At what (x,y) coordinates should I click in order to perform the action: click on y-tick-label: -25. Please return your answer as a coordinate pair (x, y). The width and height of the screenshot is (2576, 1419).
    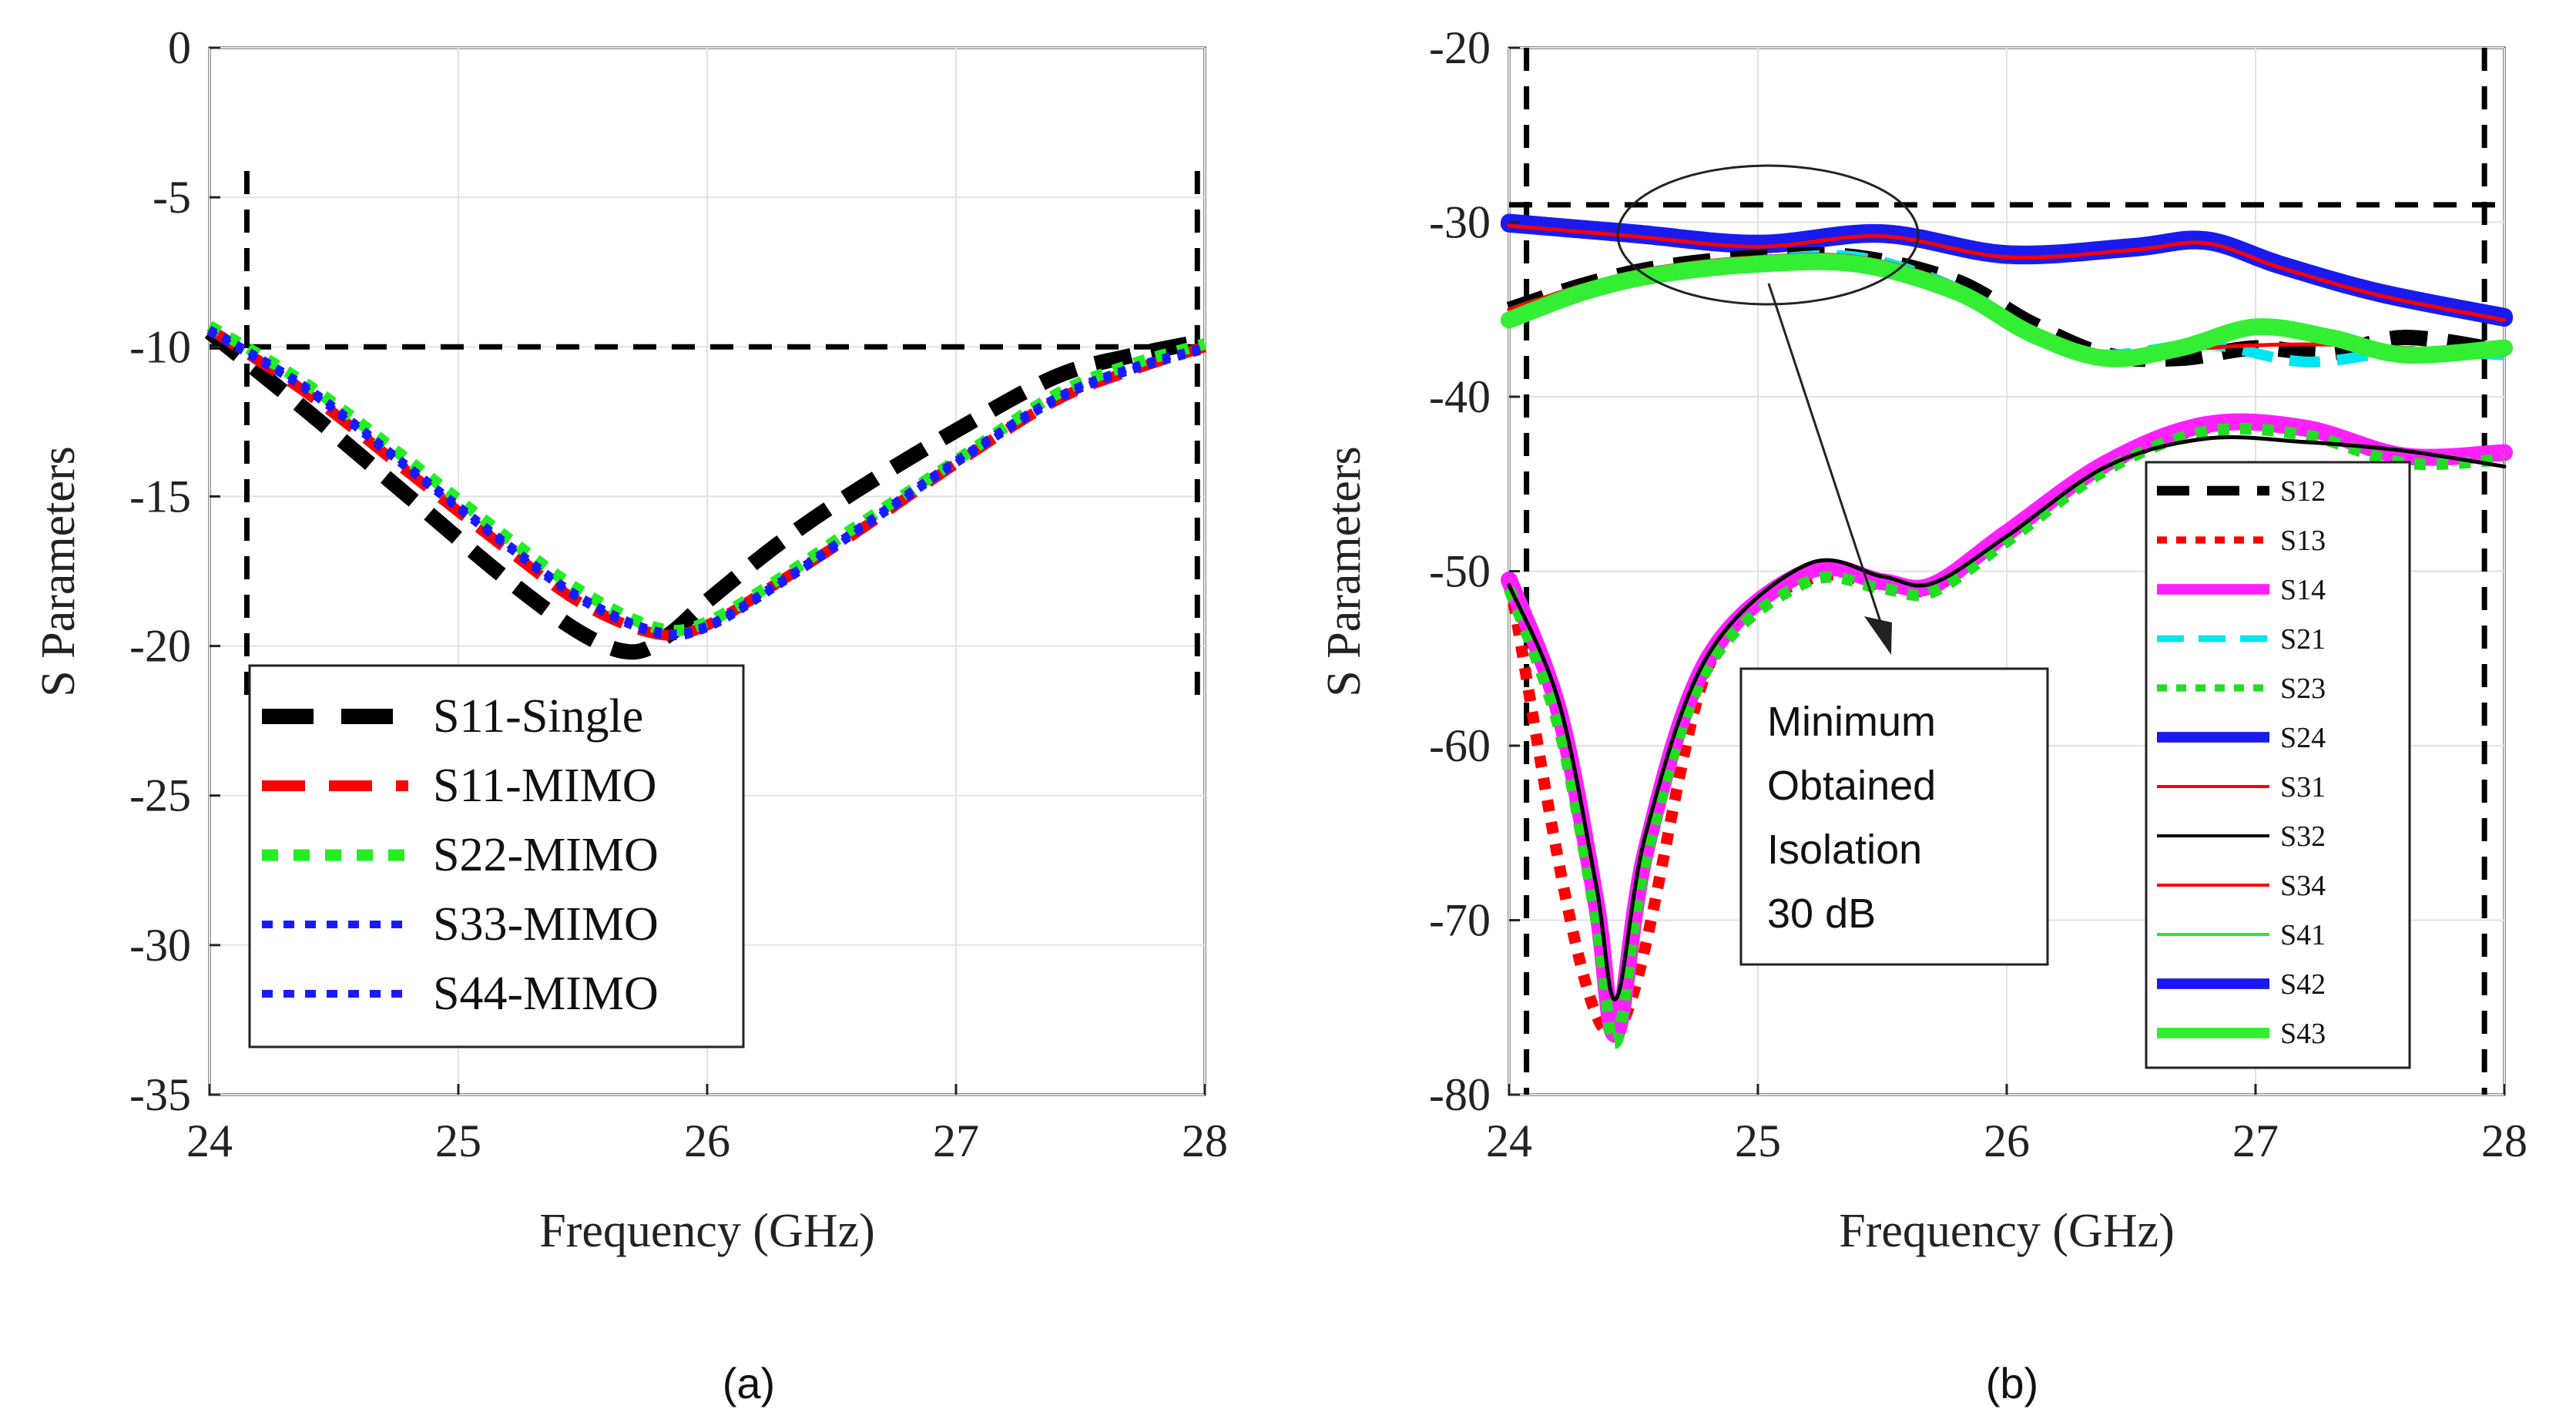
    Looking at the image, I should click on (160, 796).